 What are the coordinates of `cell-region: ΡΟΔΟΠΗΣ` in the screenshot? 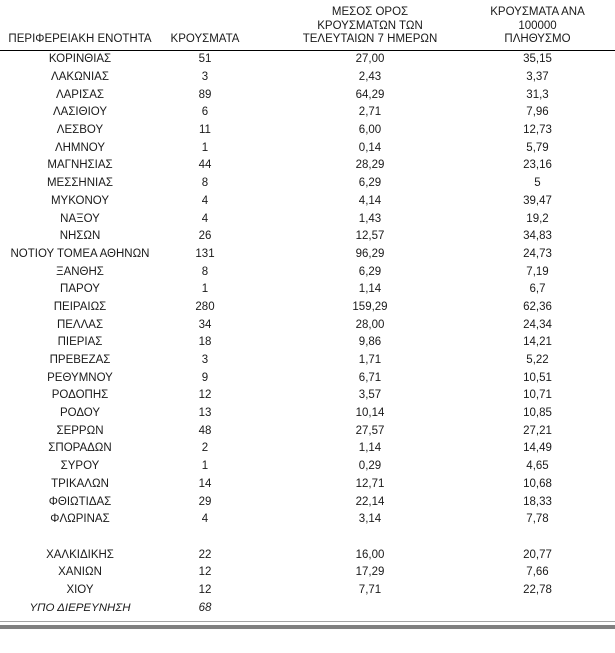 It's located at (80, 395).